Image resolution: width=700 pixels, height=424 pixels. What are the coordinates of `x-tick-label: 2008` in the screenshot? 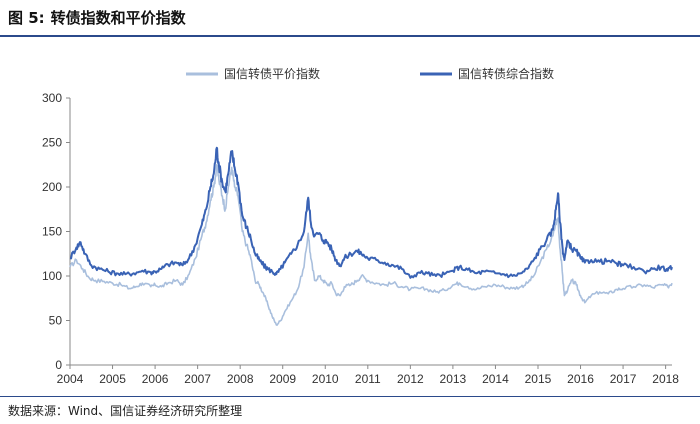 It's located at (240, 379).